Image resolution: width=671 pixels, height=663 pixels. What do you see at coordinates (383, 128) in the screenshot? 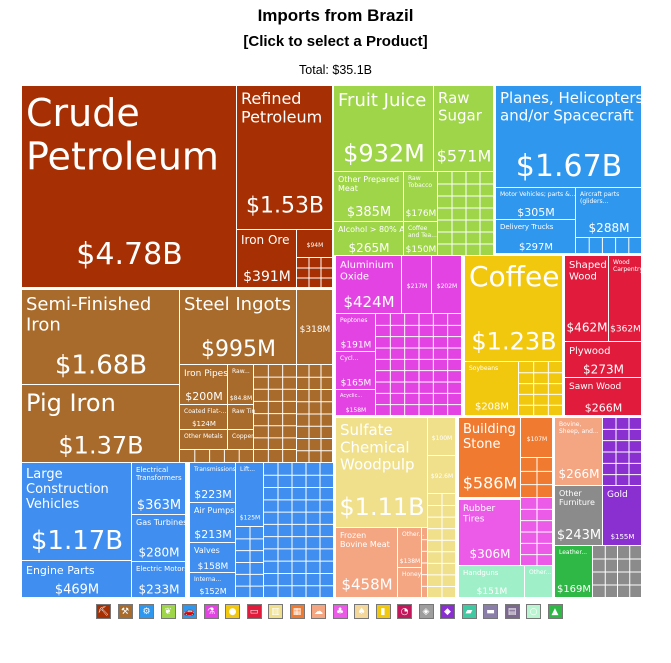
I see `tile-fruit-juice` at bounding box center [383, 128].